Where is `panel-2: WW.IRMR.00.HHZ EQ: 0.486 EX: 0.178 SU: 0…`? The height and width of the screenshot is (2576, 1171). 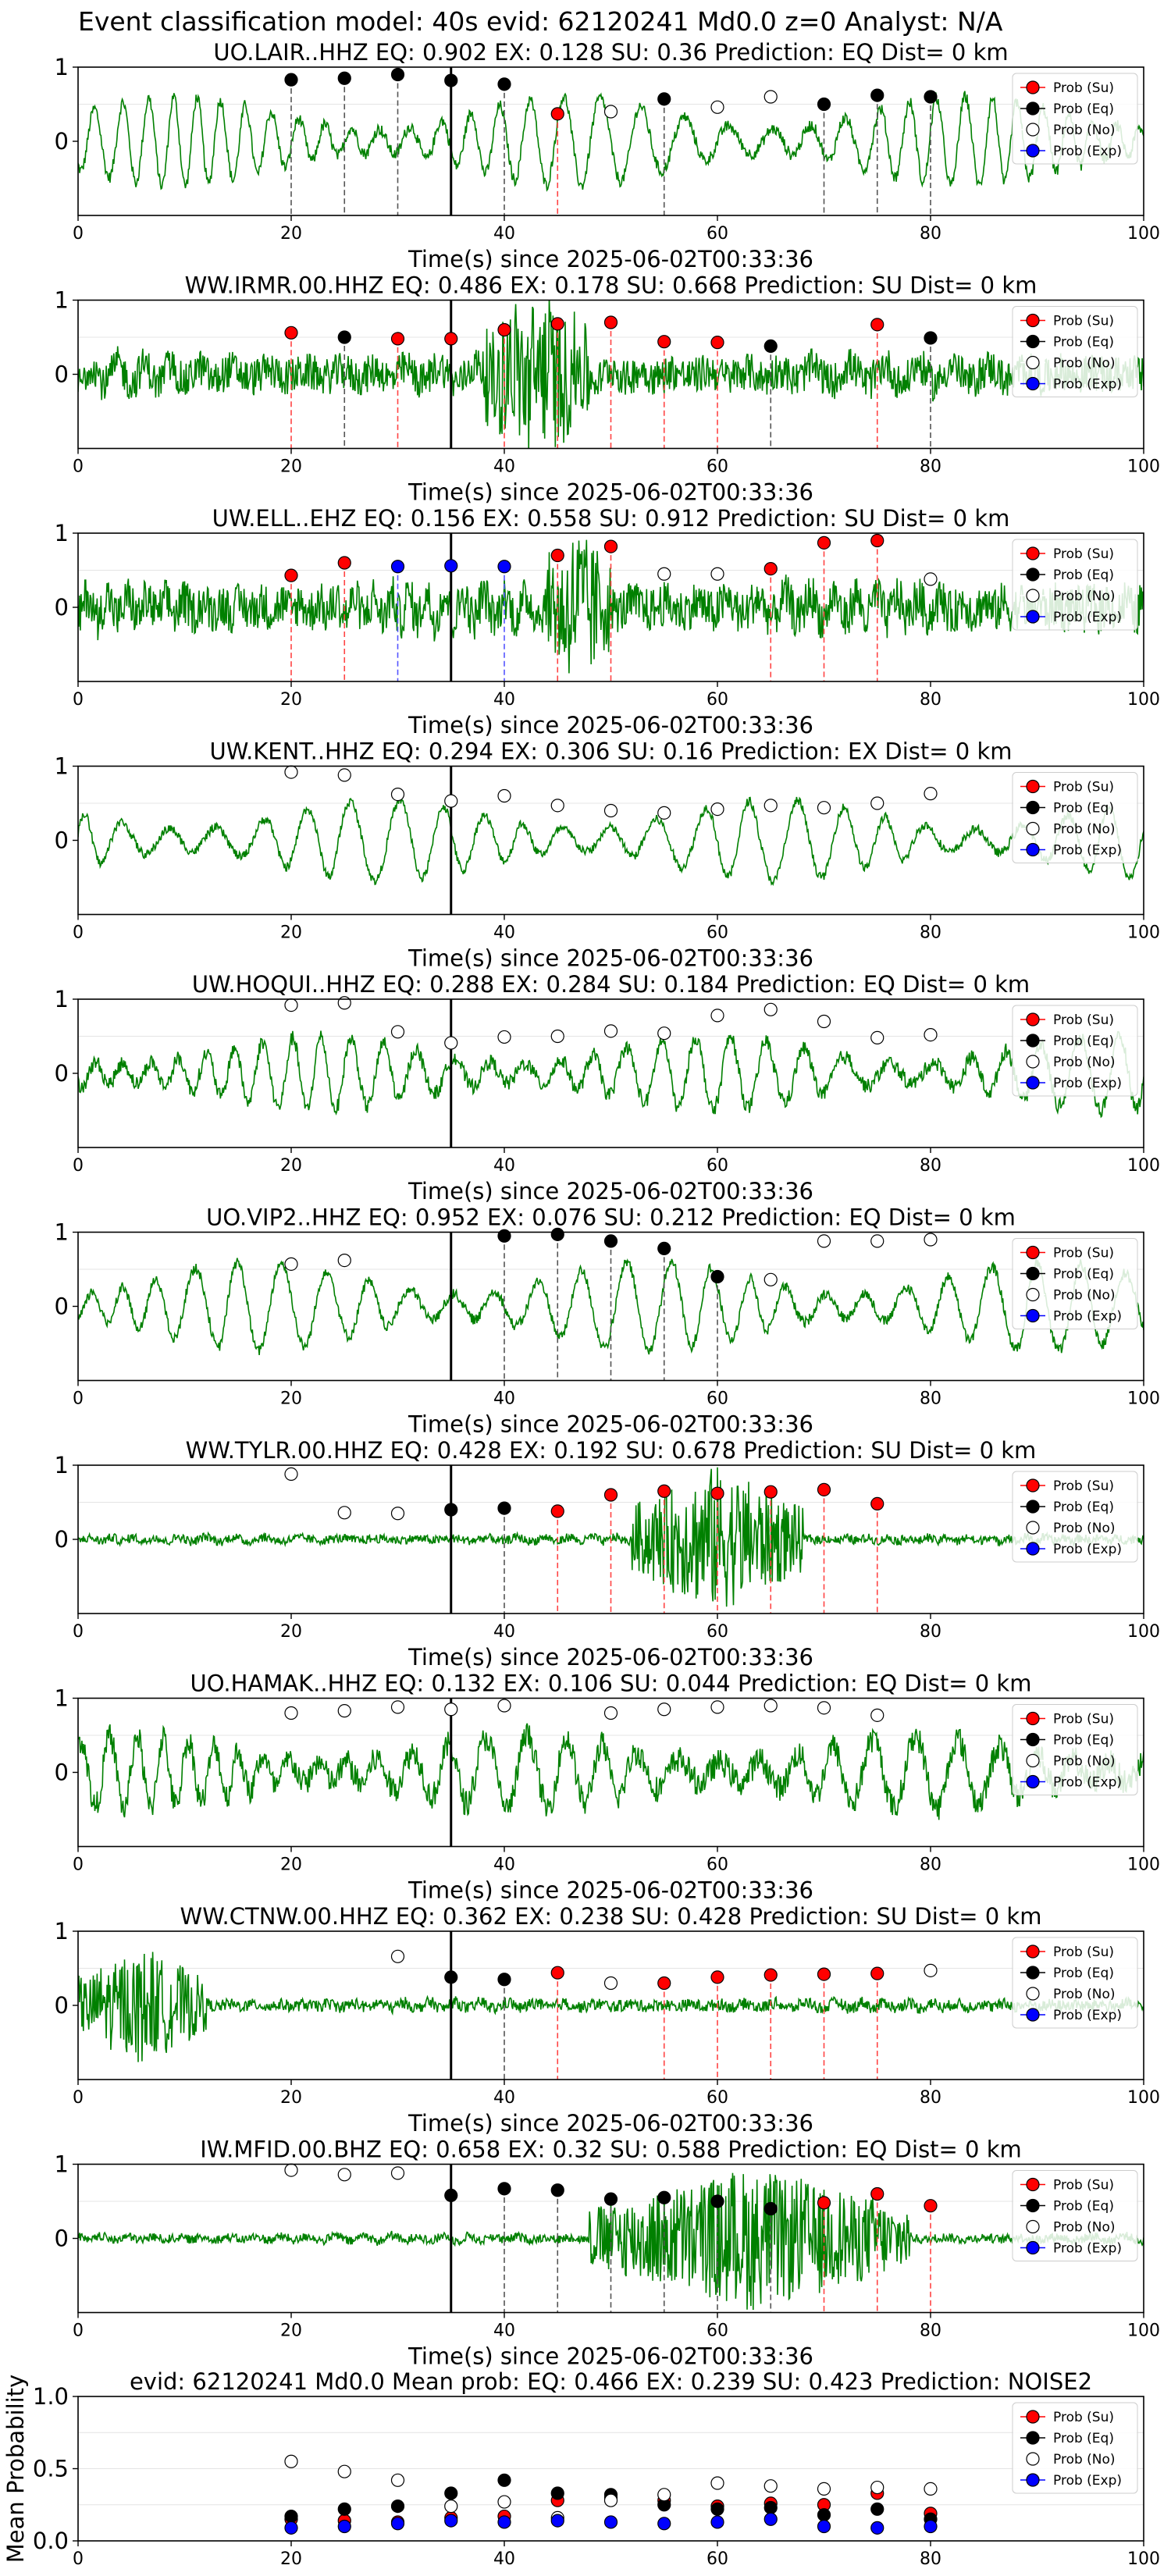 panel-2: WW.IRMR.00.HHZ EQ: 0.486 EX: 0.178 SU: 0… is located at coordinates (607, 389).